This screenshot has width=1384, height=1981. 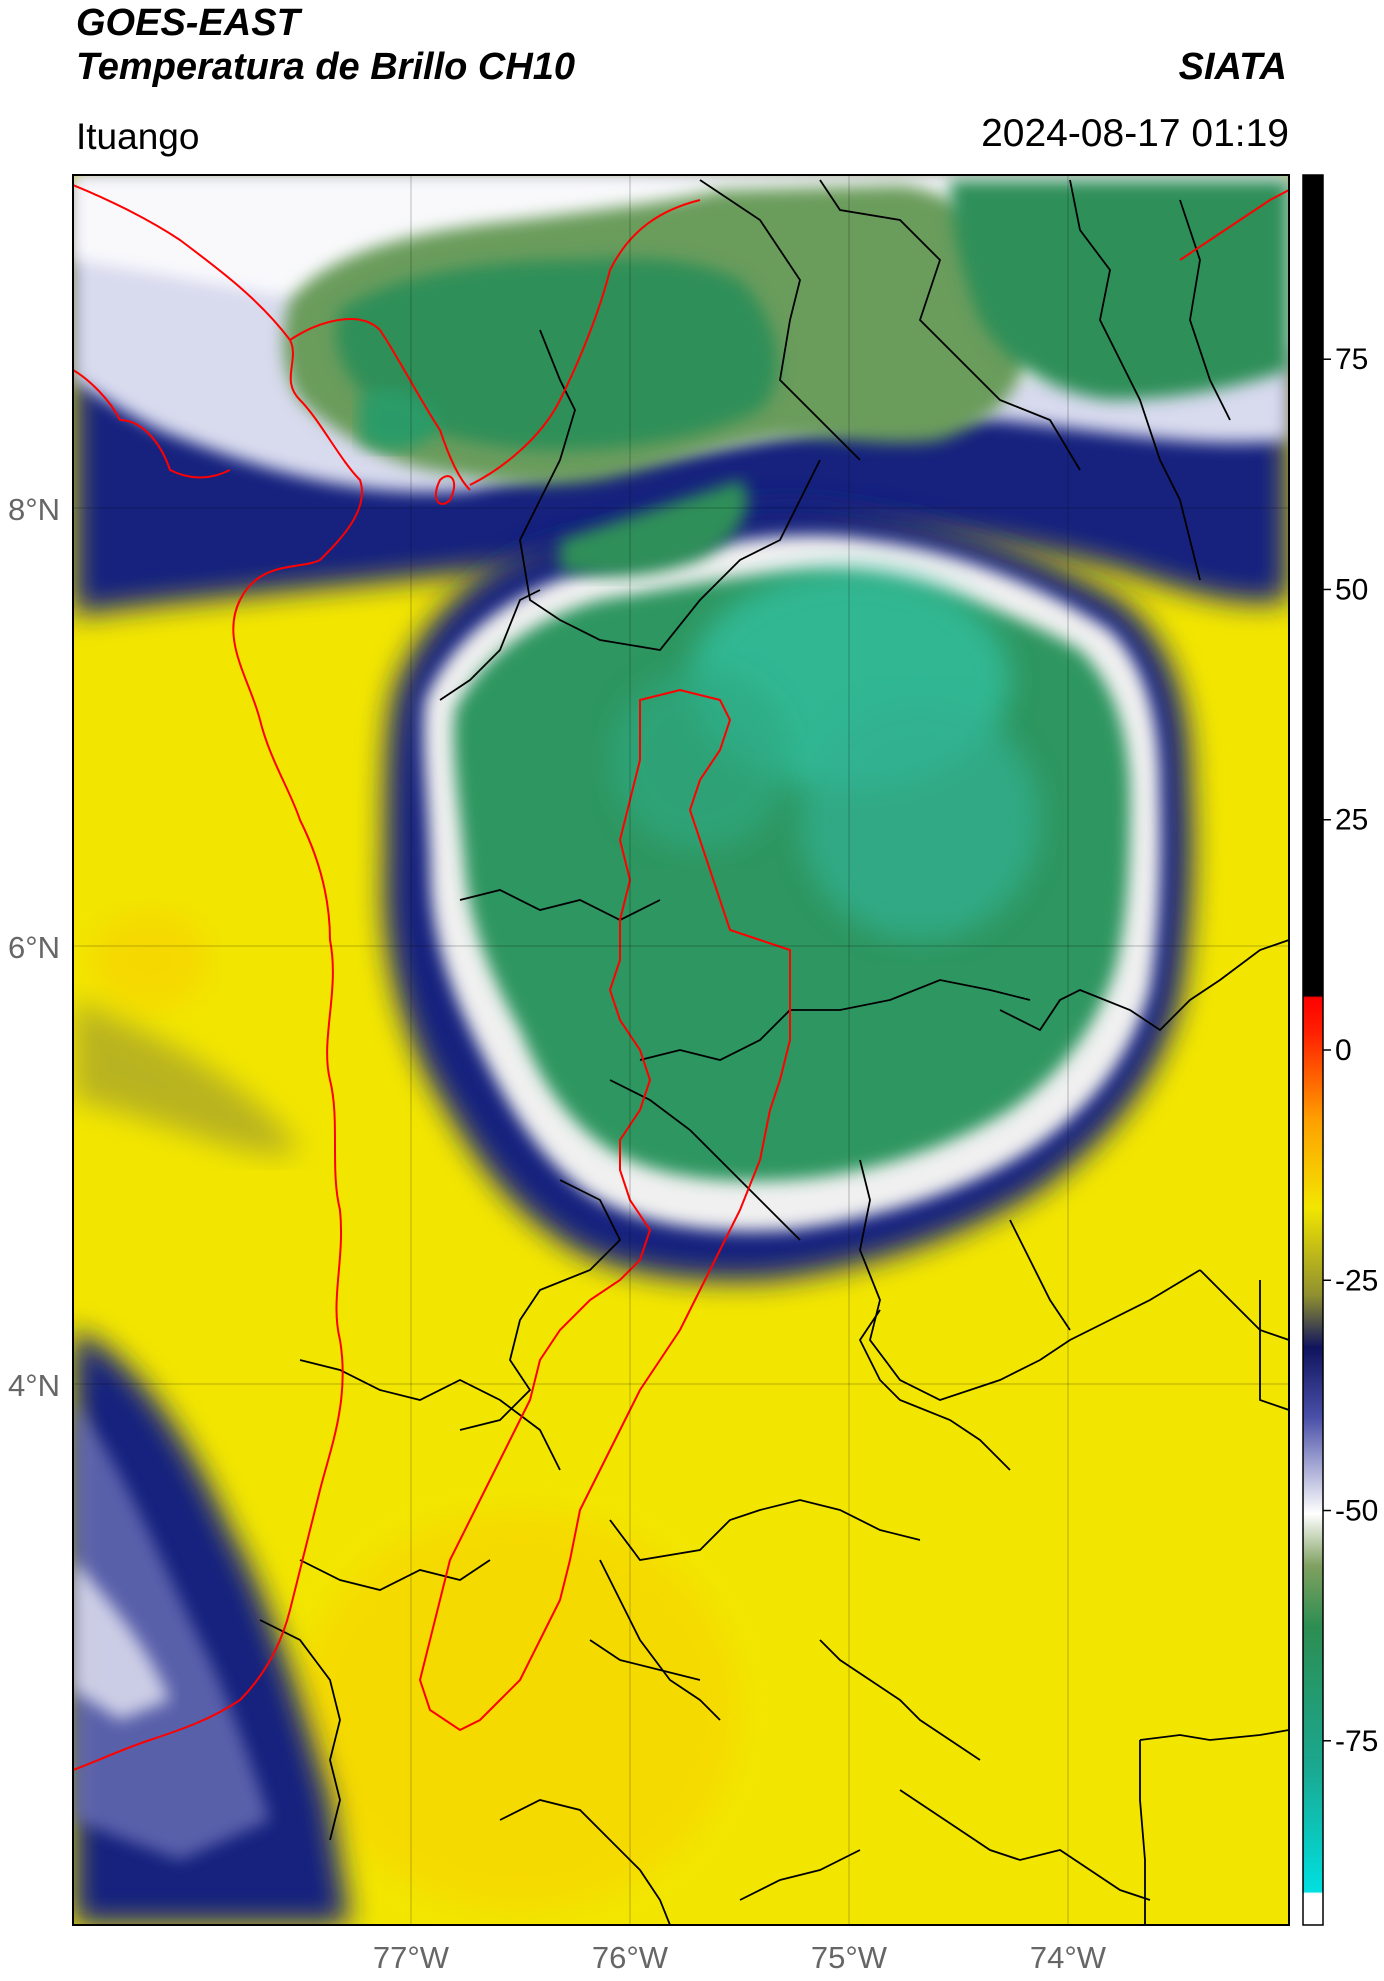 What do you see at coordinates (1356, 1280) in the screenshot?
I see `colorbar-tick-label: -25` at bounding box center [1356, 1280].